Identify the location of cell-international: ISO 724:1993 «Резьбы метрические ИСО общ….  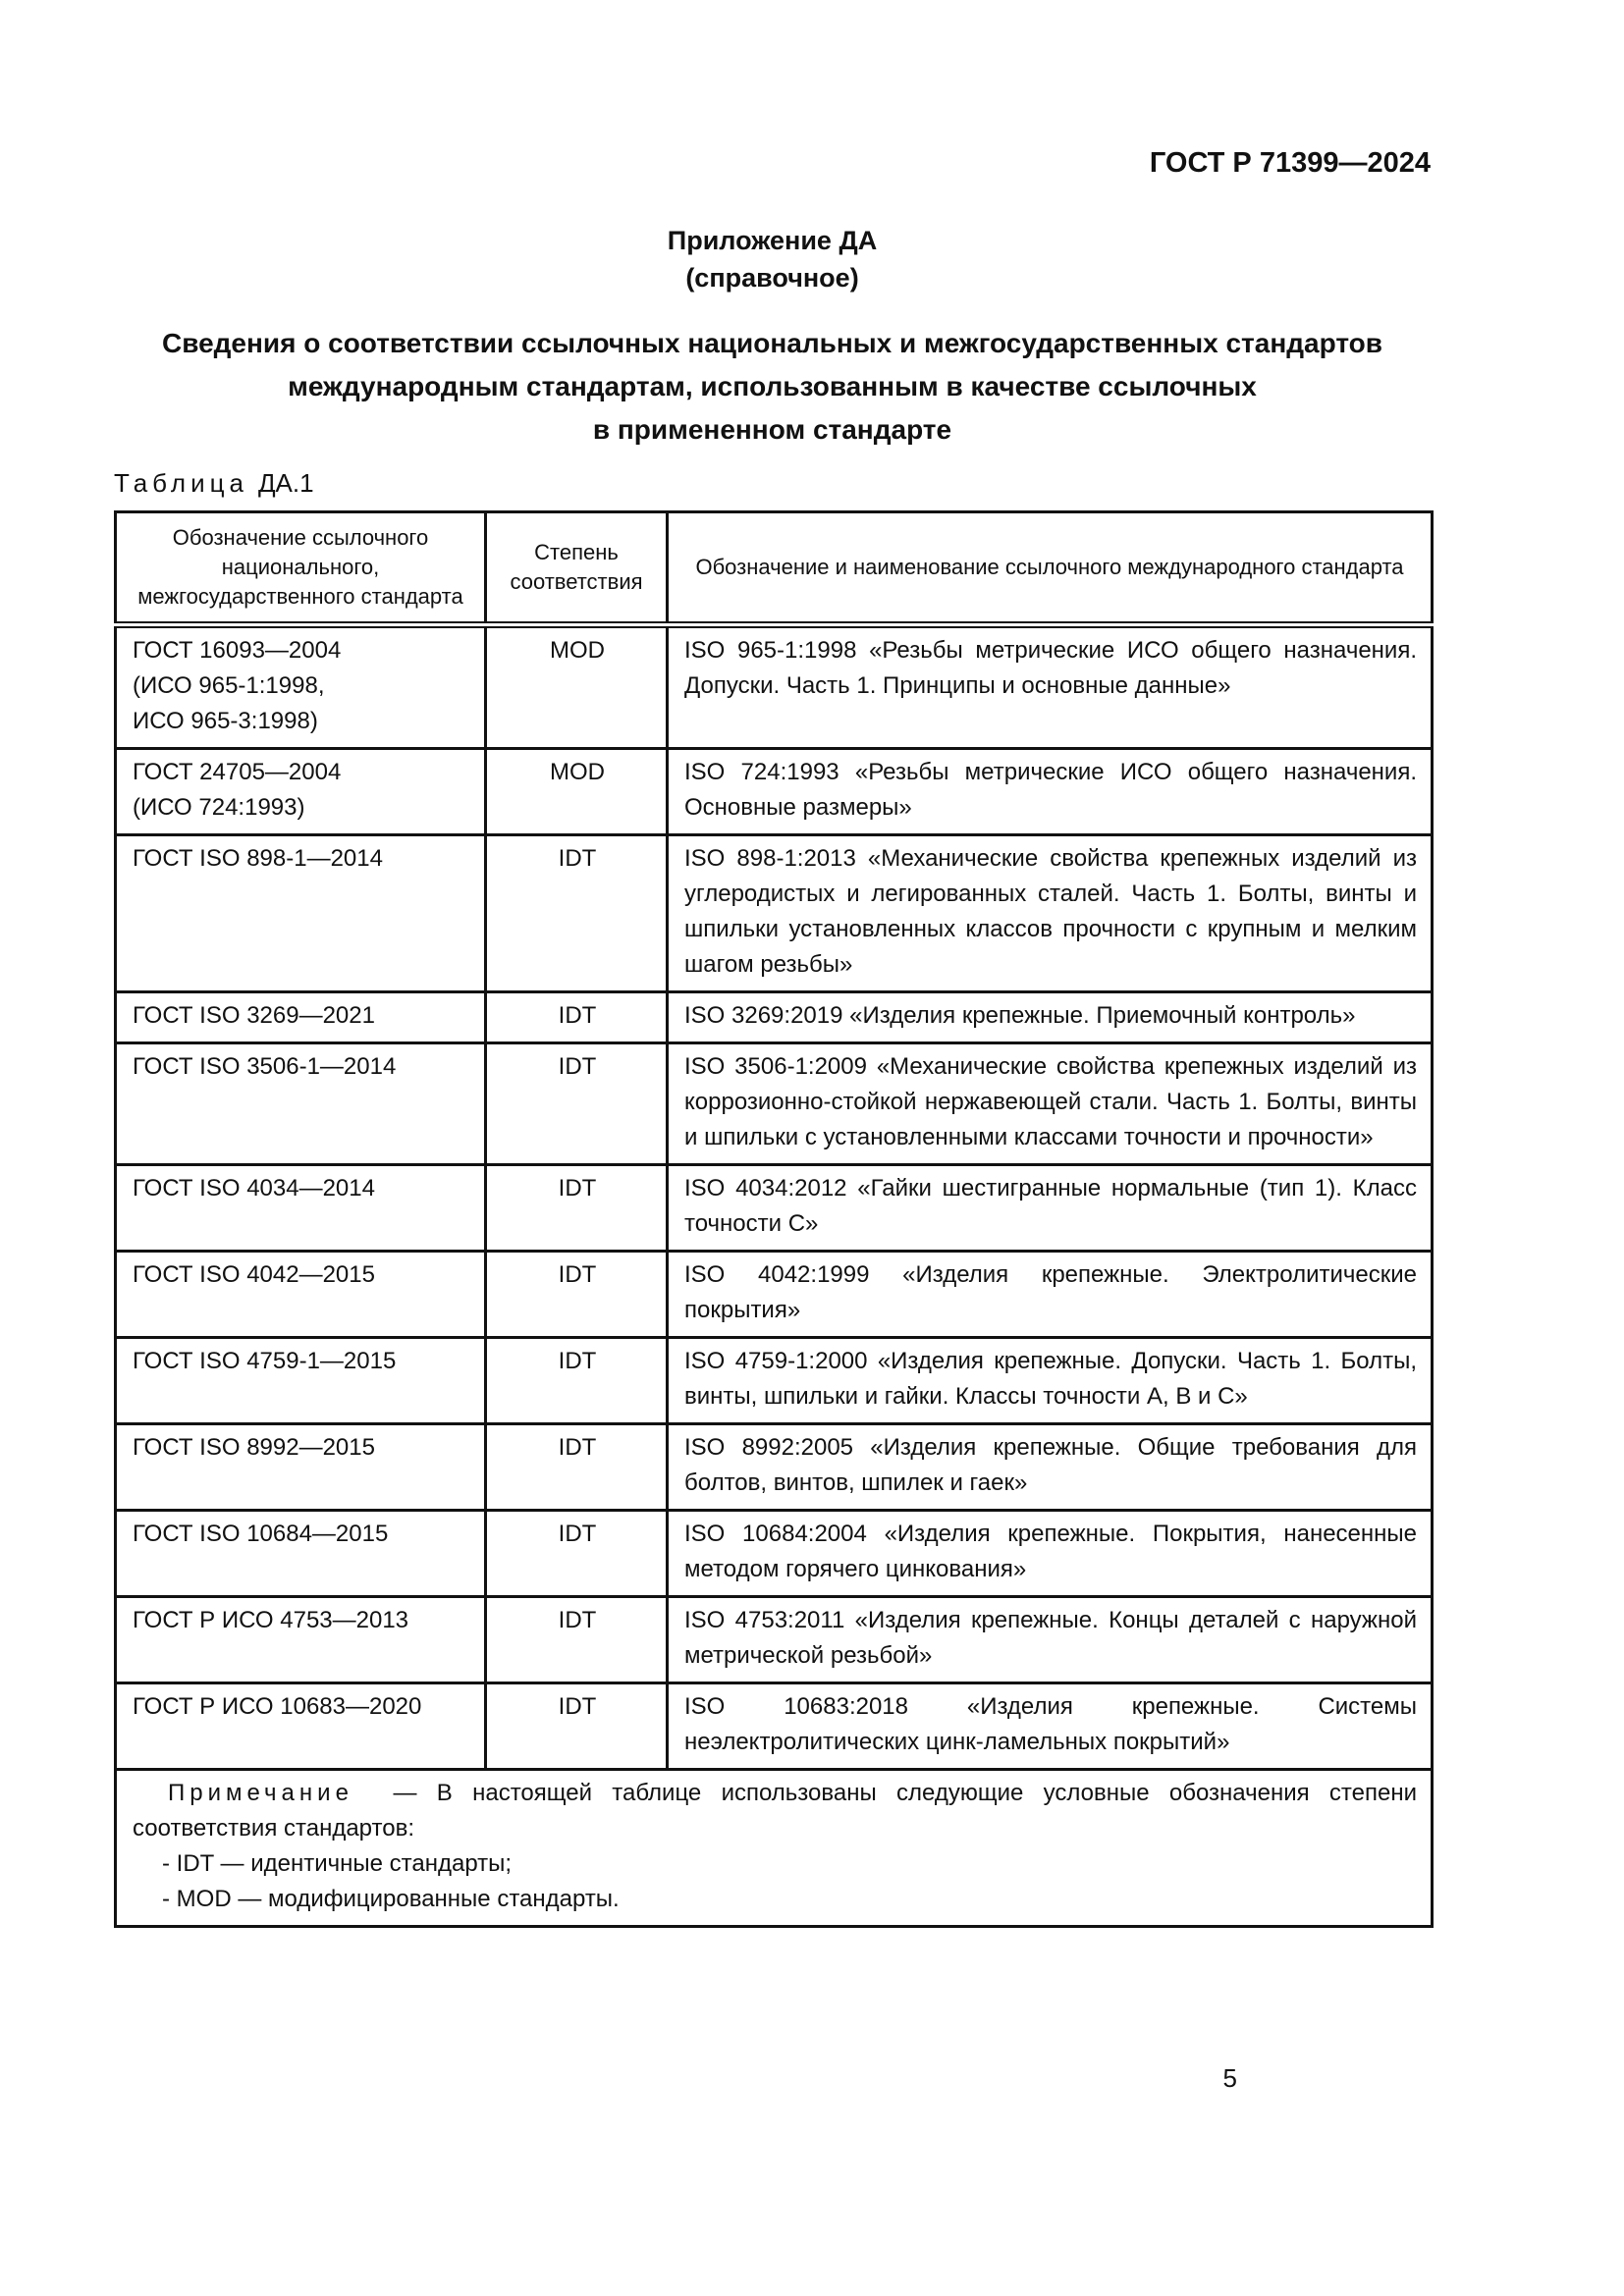
(1050, 791).